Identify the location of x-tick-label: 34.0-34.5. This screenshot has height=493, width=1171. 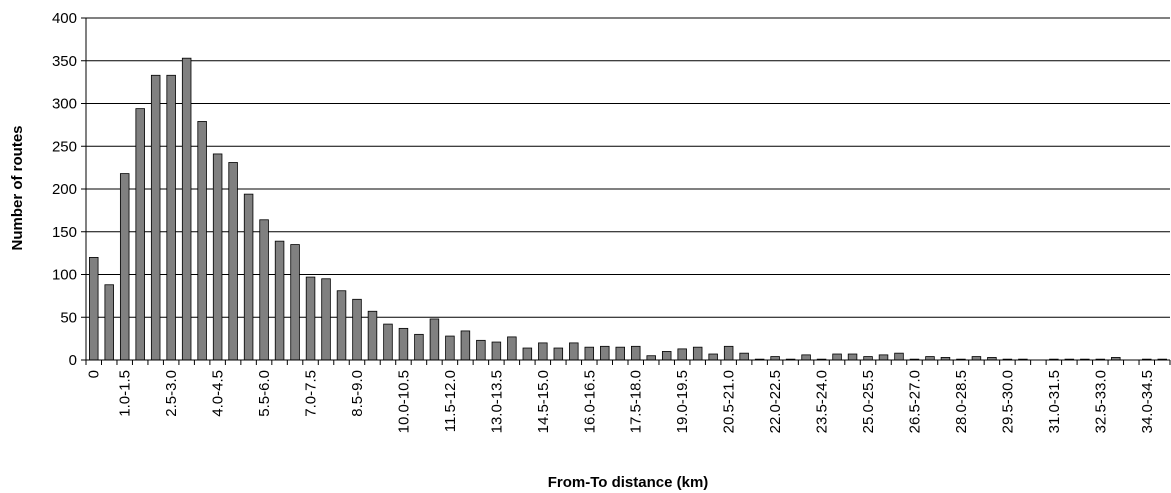
(1147, 401).